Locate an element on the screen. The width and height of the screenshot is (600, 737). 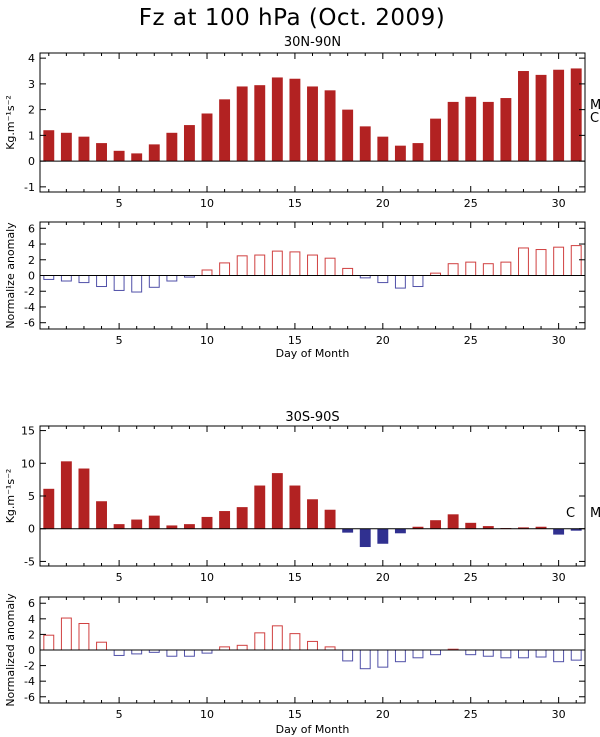
y-tick-label: 2 is located at coordinates (31, 260).